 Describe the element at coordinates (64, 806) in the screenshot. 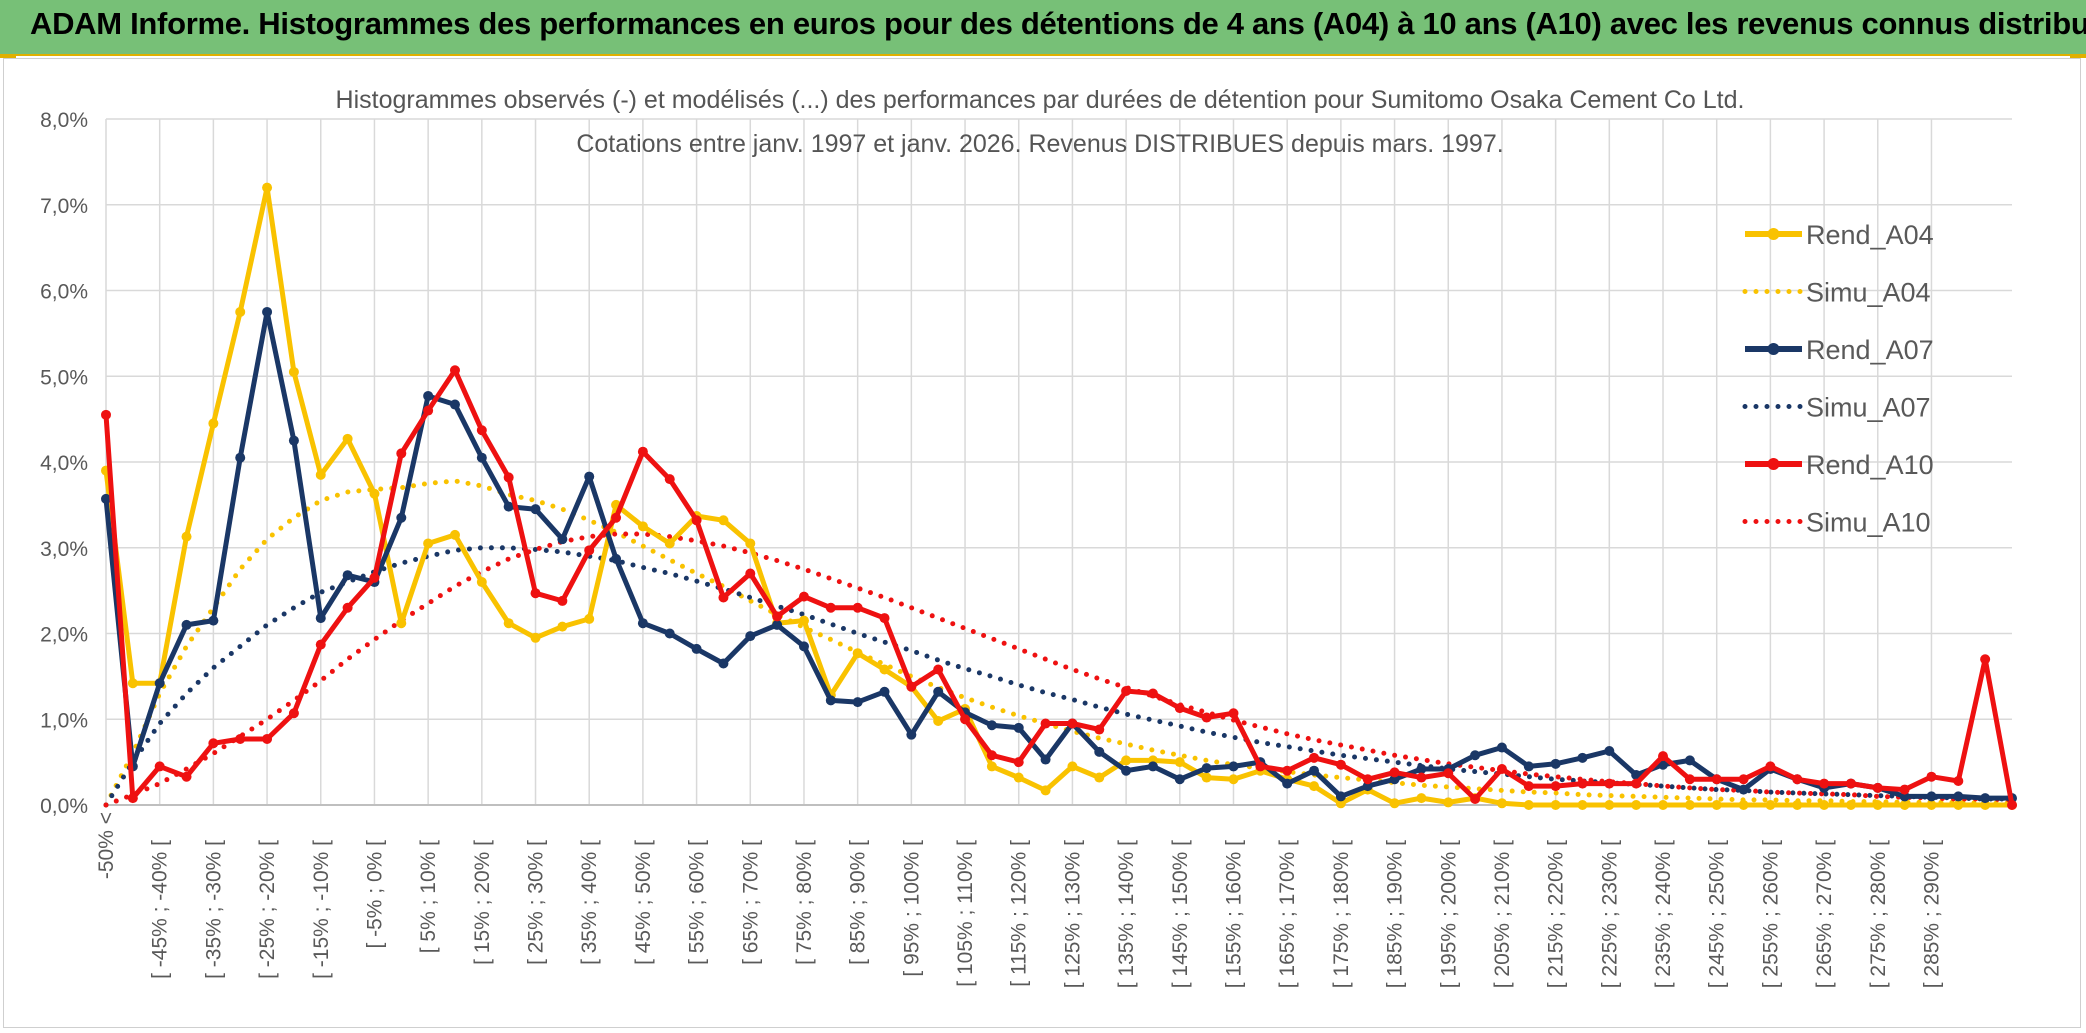

I see `y-tick-label: 0,0%` at that location.